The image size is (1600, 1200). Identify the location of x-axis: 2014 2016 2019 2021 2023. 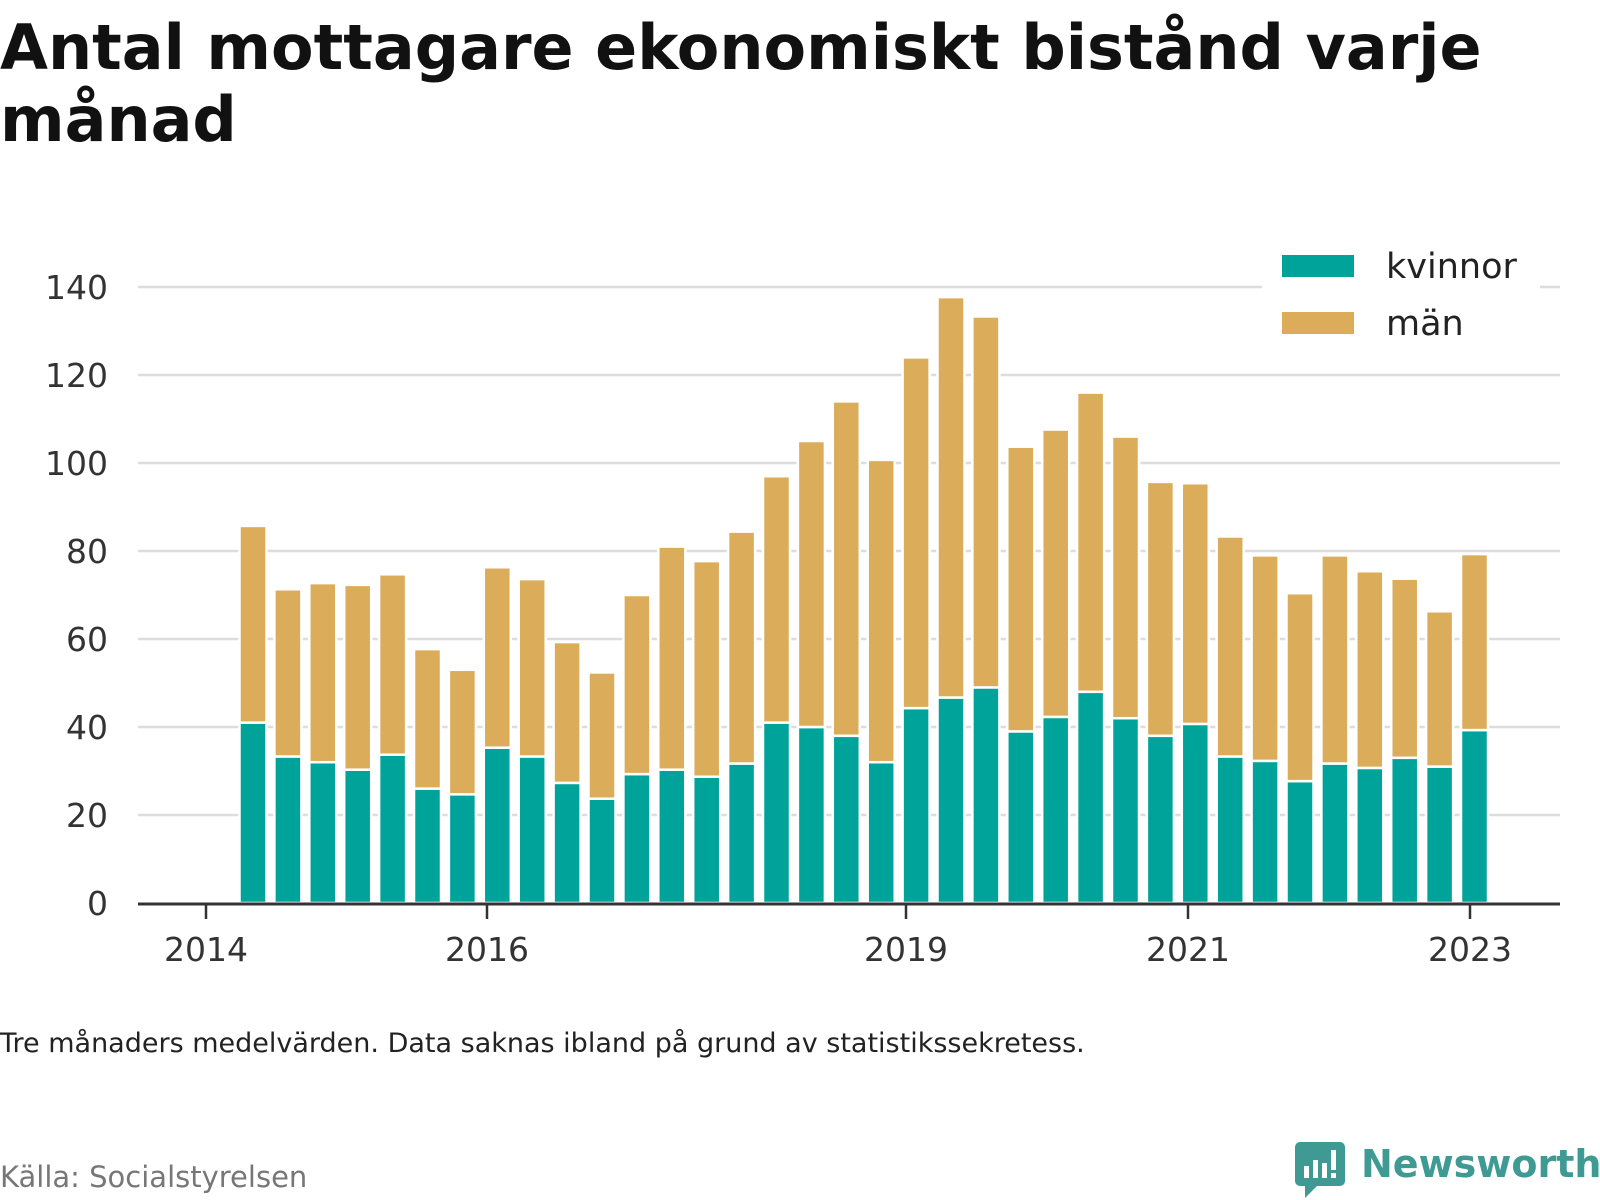
(849, 935).